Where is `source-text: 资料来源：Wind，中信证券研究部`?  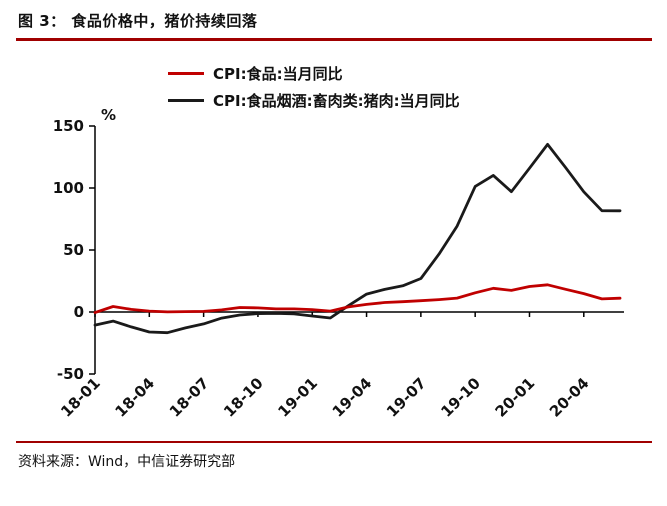
source-text: 资料来源：Wind，中信证券研究部 is located at coordinates (127, 462).